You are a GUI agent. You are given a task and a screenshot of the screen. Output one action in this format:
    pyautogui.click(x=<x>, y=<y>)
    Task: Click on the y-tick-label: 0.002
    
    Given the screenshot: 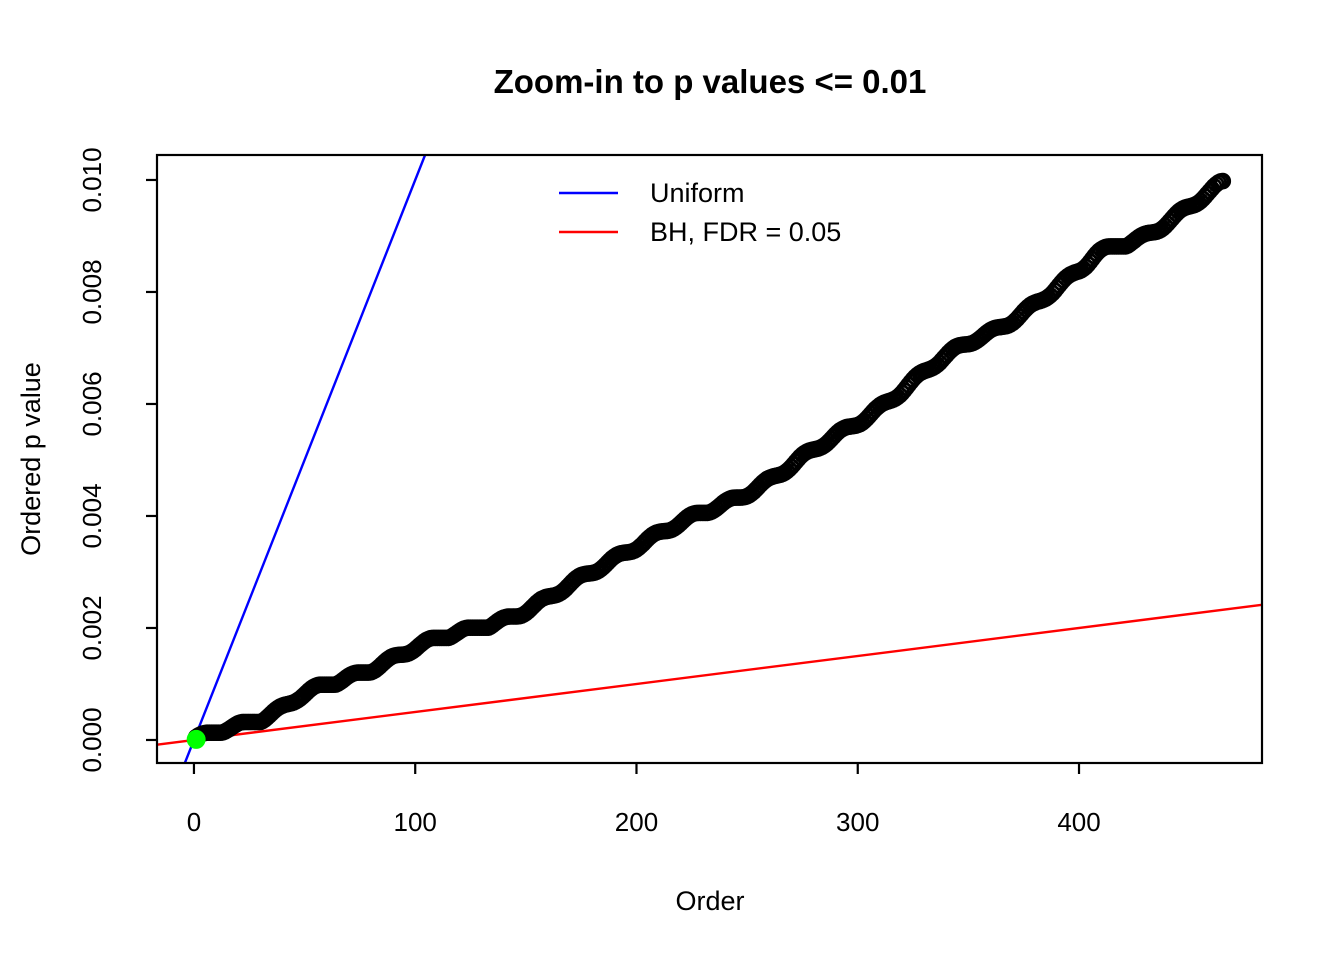 What is the action you would take?
    pyautogui.click(x=92, y=627)
    